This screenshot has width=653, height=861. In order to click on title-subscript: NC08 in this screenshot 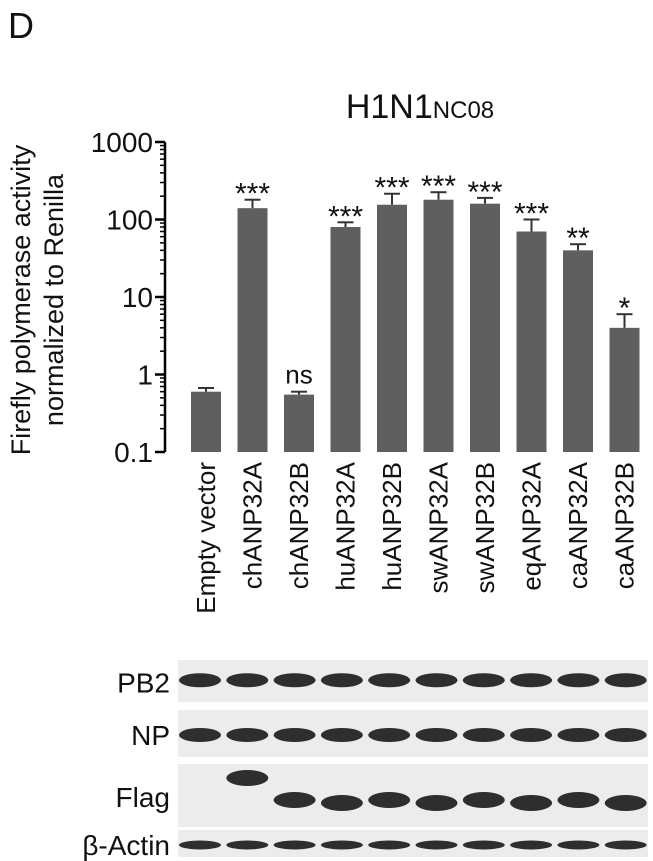, I will do `click(463, 110)`.